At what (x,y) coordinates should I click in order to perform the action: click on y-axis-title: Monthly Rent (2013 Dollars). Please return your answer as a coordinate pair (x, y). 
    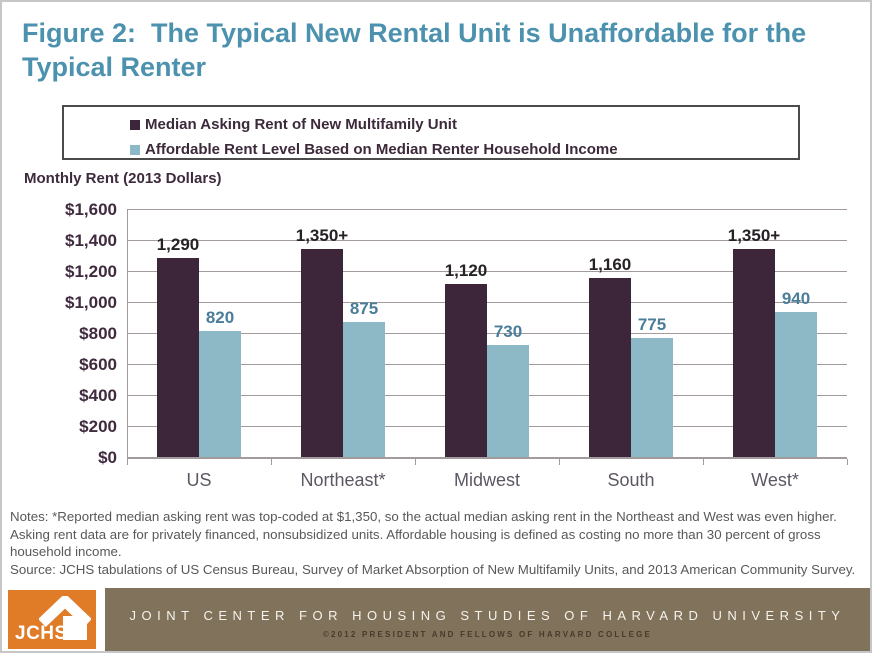
    Looking at the image, I should click on (123, 178).